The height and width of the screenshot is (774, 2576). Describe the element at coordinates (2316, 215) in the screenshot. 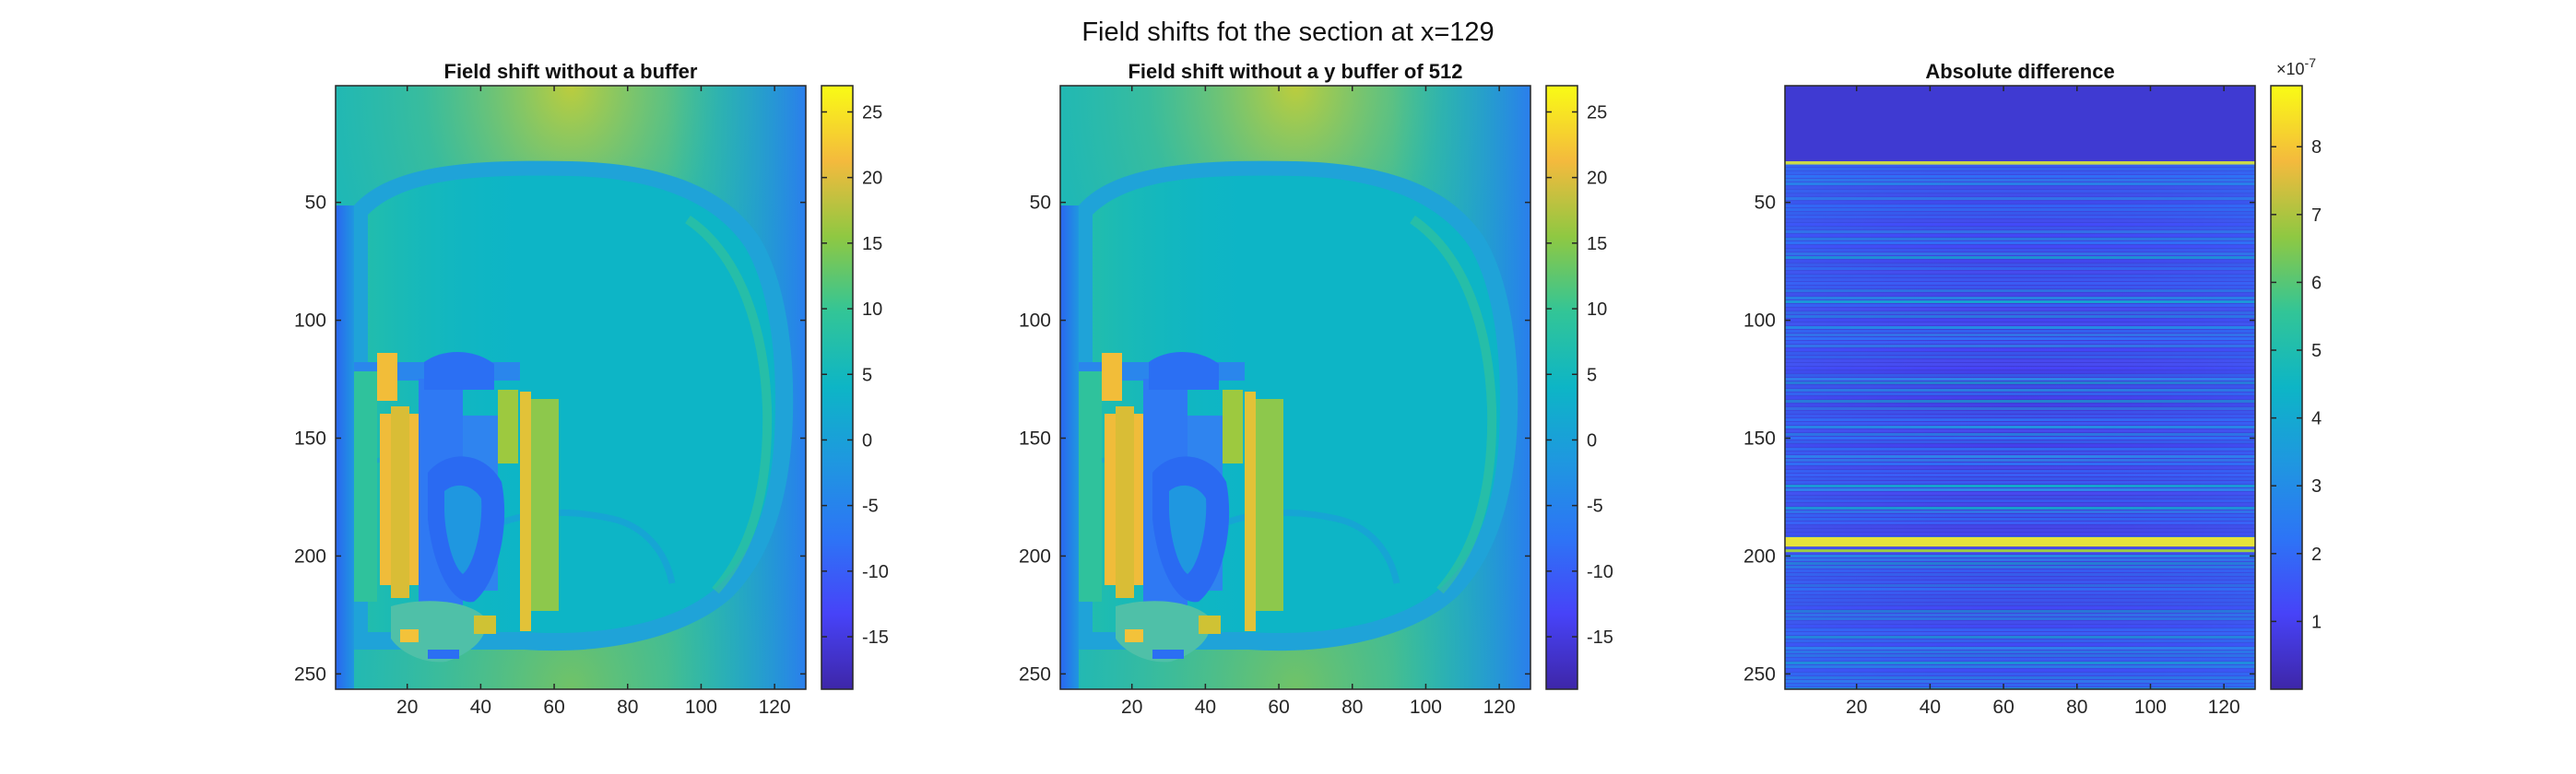

I see `colorbar-tick-label: 7` at that location.